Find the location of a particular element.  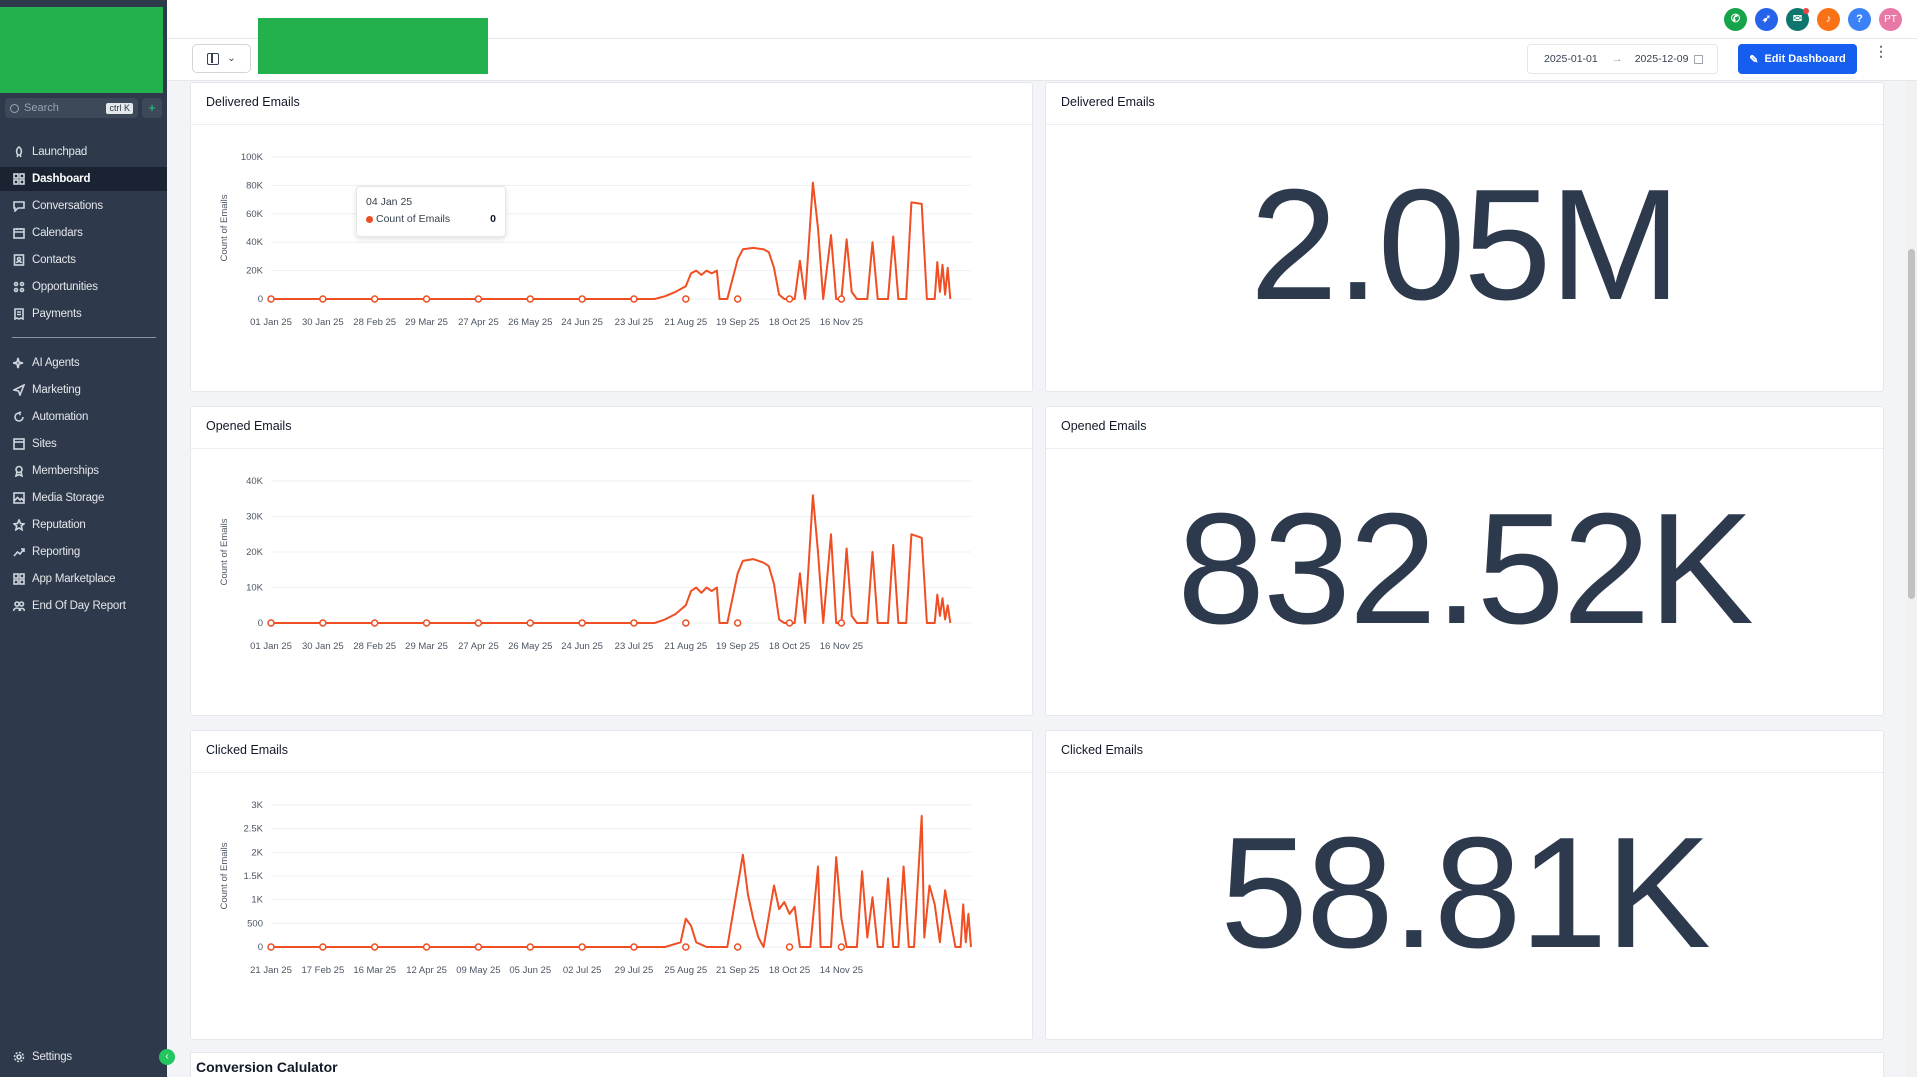

notification-dot is located at coordinates (1806, 11).